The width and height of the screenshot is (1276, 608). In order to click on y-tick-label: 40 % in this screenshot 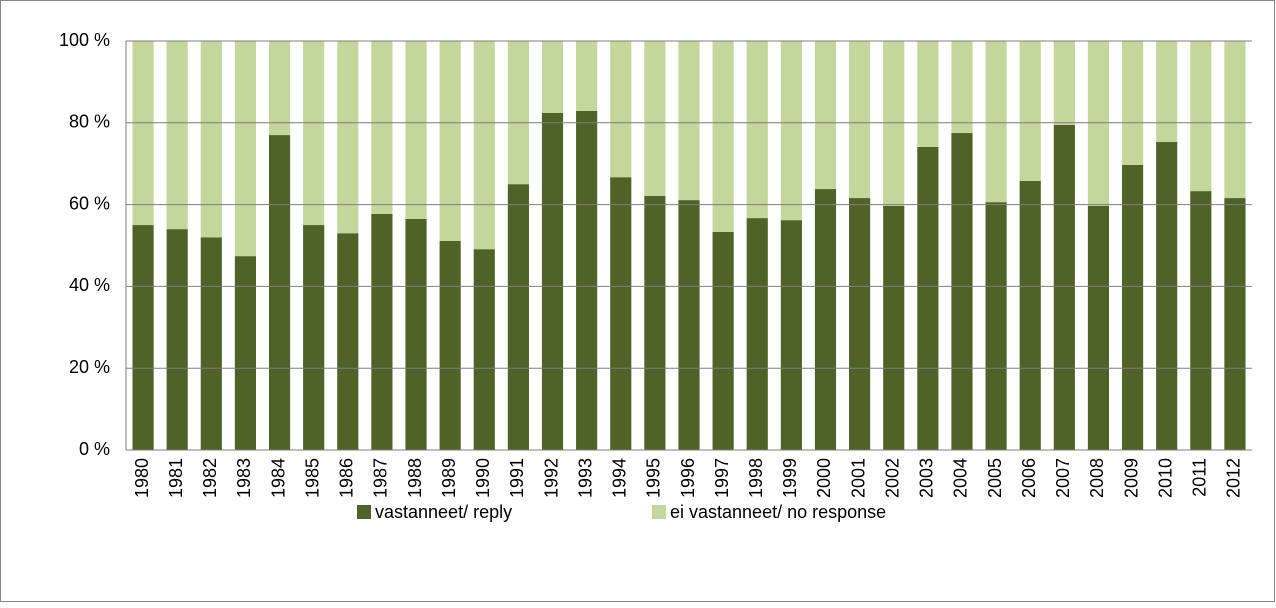, I will do `click(89, 285)`.